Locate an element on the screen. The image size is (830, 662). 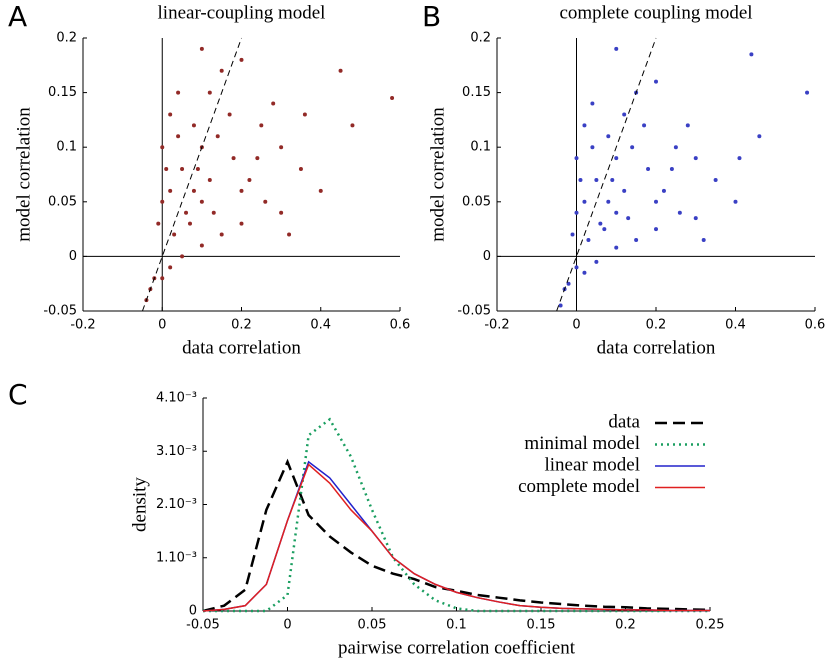
y-tick-label: 0.05 is located at coordinates (476, 201).